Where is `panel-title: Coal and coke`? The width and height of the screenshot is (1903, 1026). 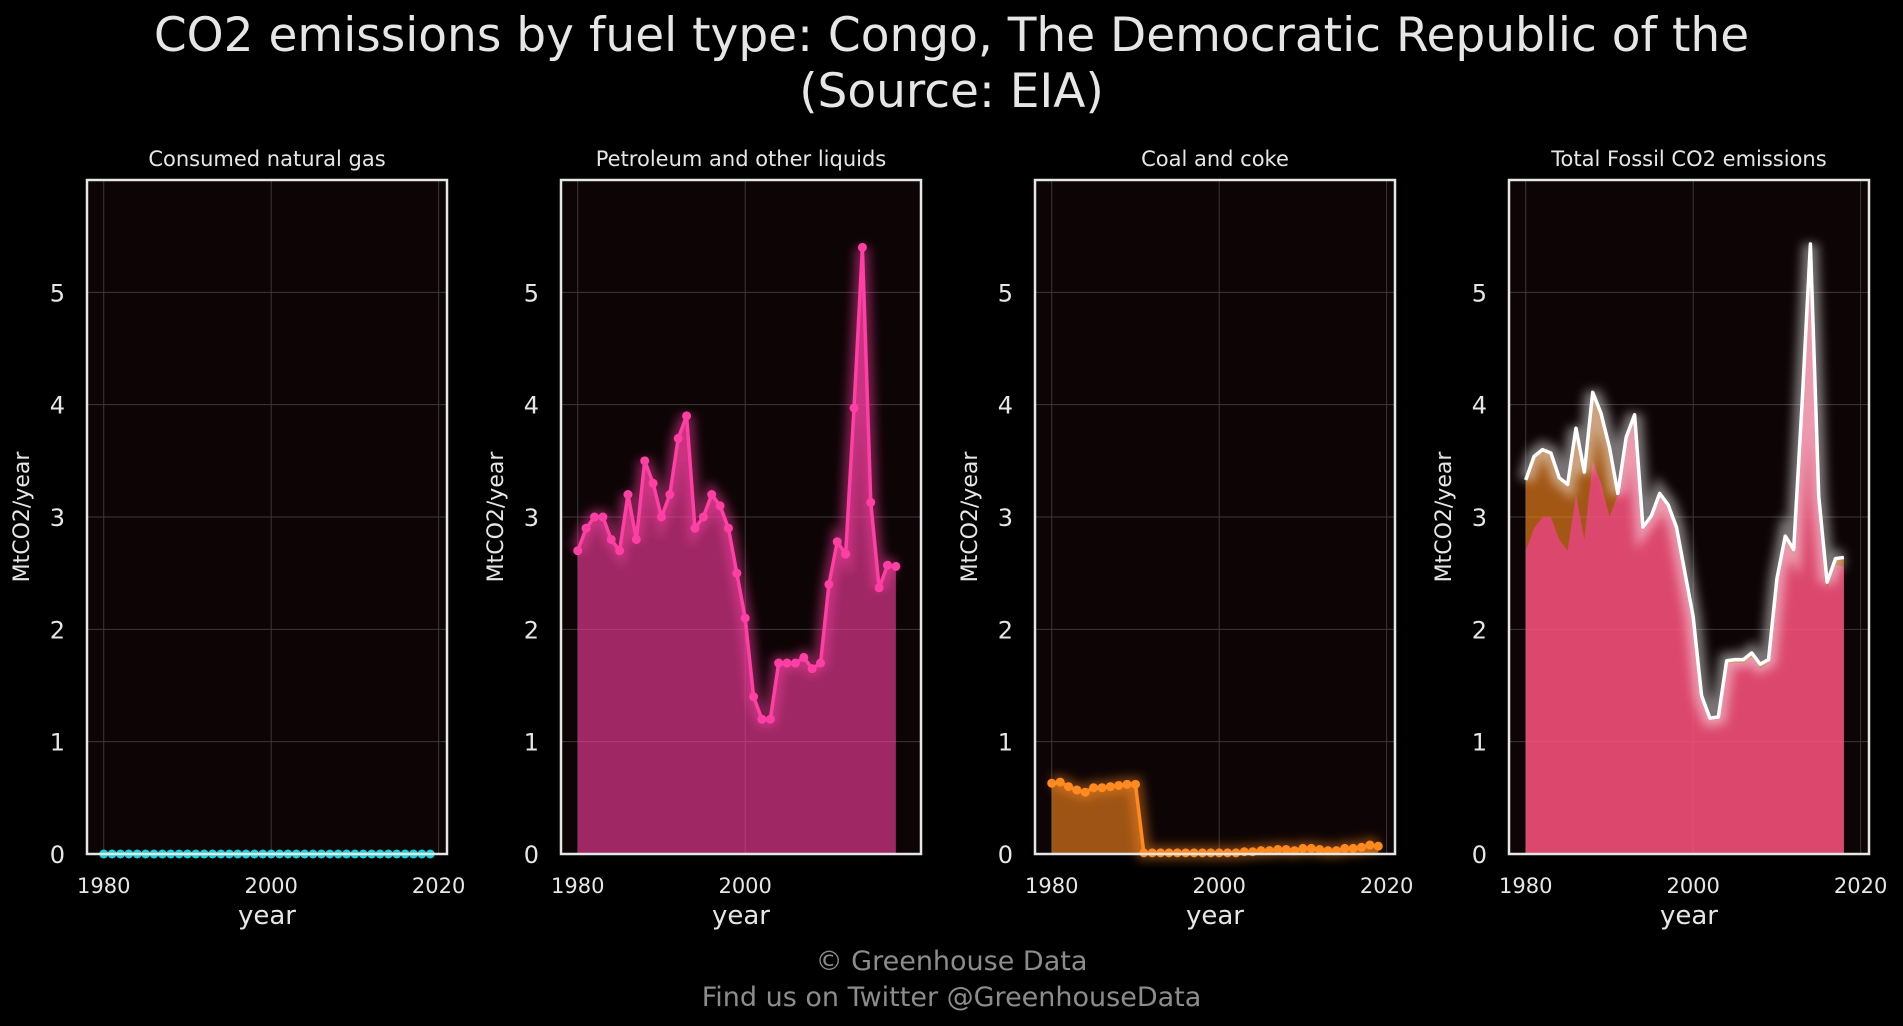 panel-title: Coal and coke is located at coordinates (1215, 159).